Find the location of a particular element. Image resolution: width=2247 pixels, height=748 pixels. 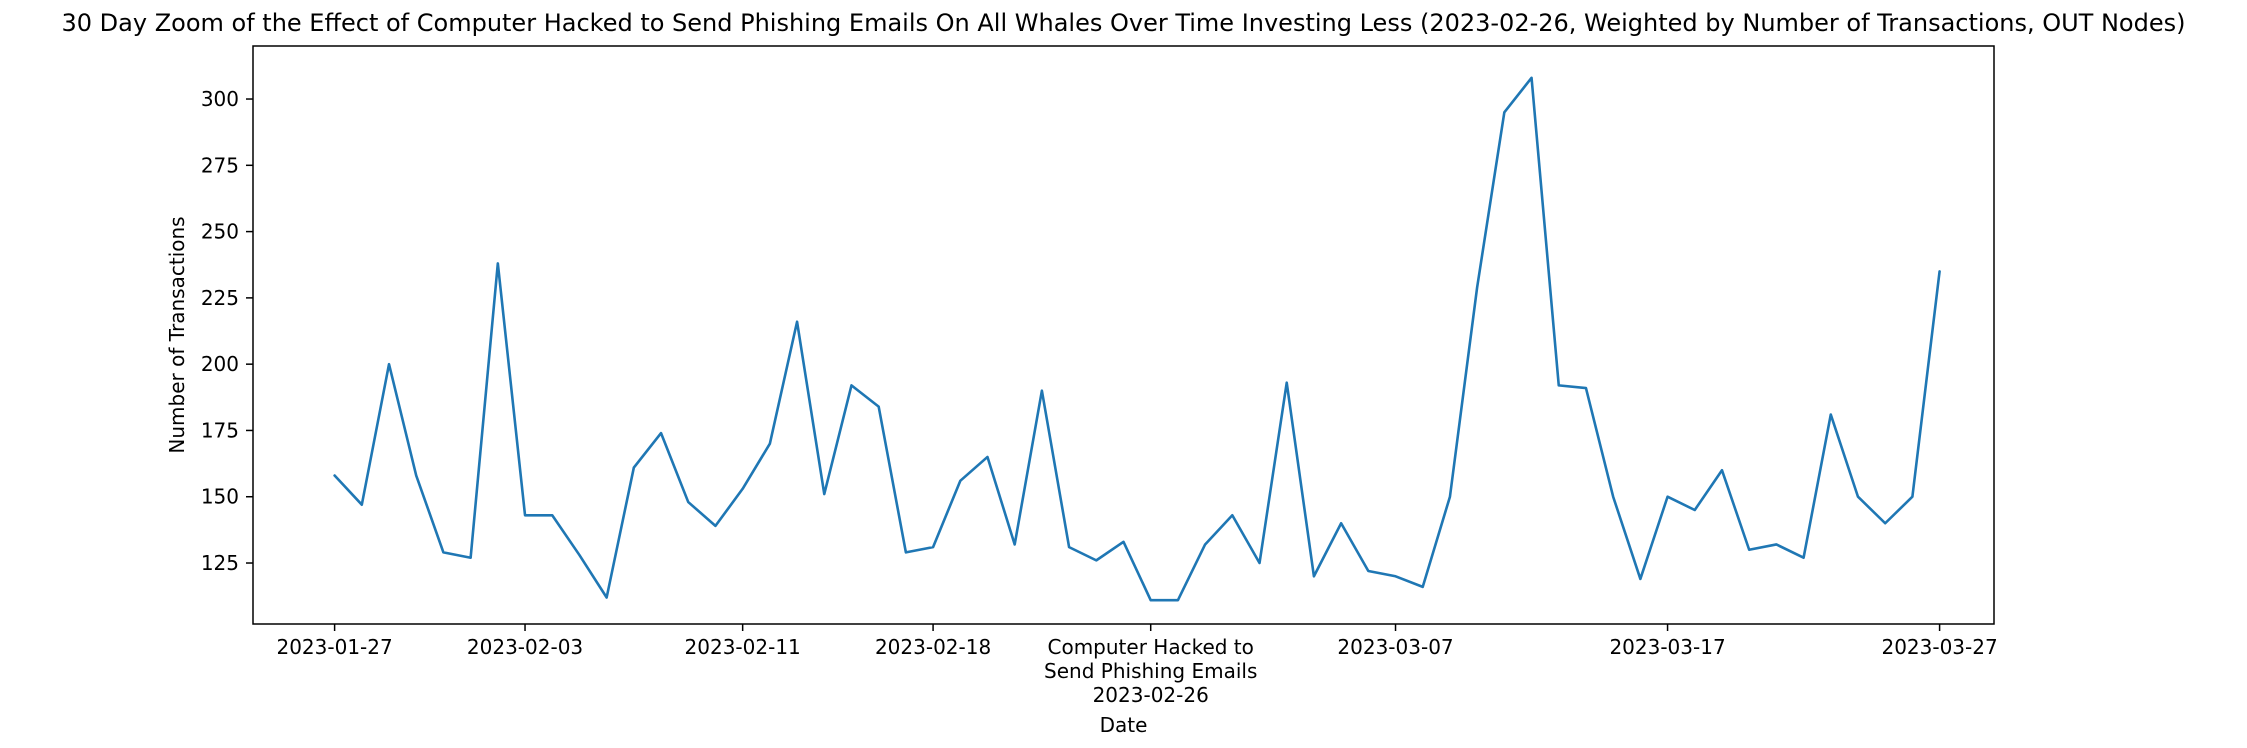

y-tick-label: 250 is located at coordinates (220, 232).